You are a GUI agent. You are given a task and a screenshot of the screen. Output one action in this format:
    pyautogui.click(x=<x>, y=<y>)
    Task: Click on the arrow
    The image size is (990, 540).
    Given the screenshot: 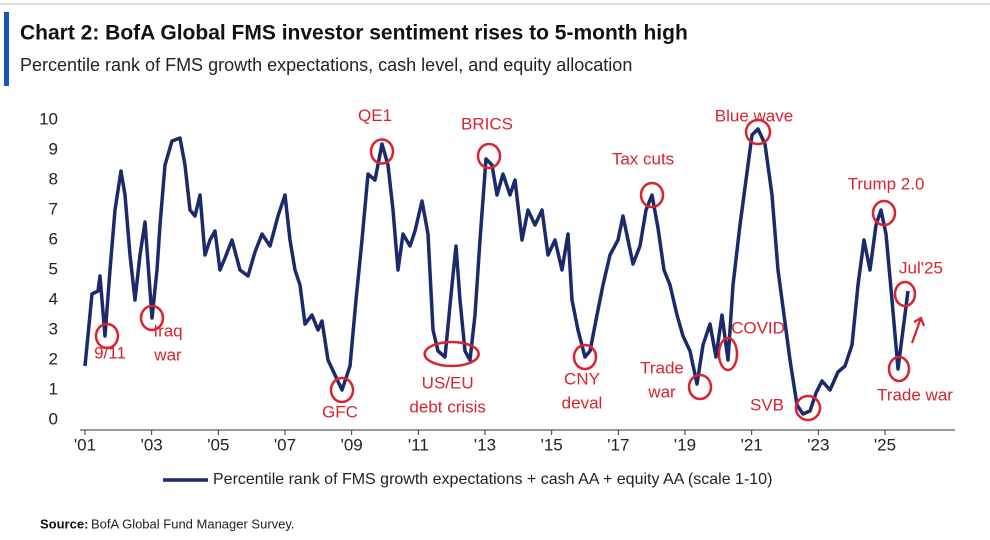 What is the action you would take?
    pyautogui.click(x=918, y=330)
    